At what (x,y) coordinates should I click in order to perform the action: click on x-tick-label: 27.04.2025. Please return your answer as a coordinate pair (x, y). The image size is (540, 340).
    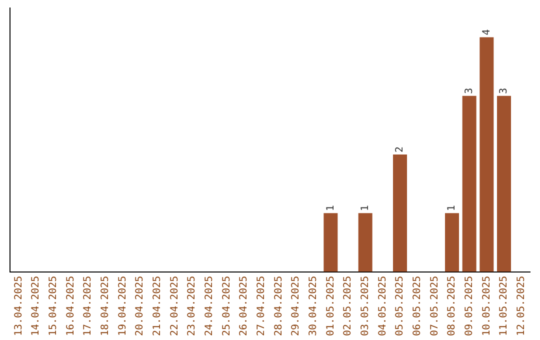
    Looking at the image, I should click on (261, 306).